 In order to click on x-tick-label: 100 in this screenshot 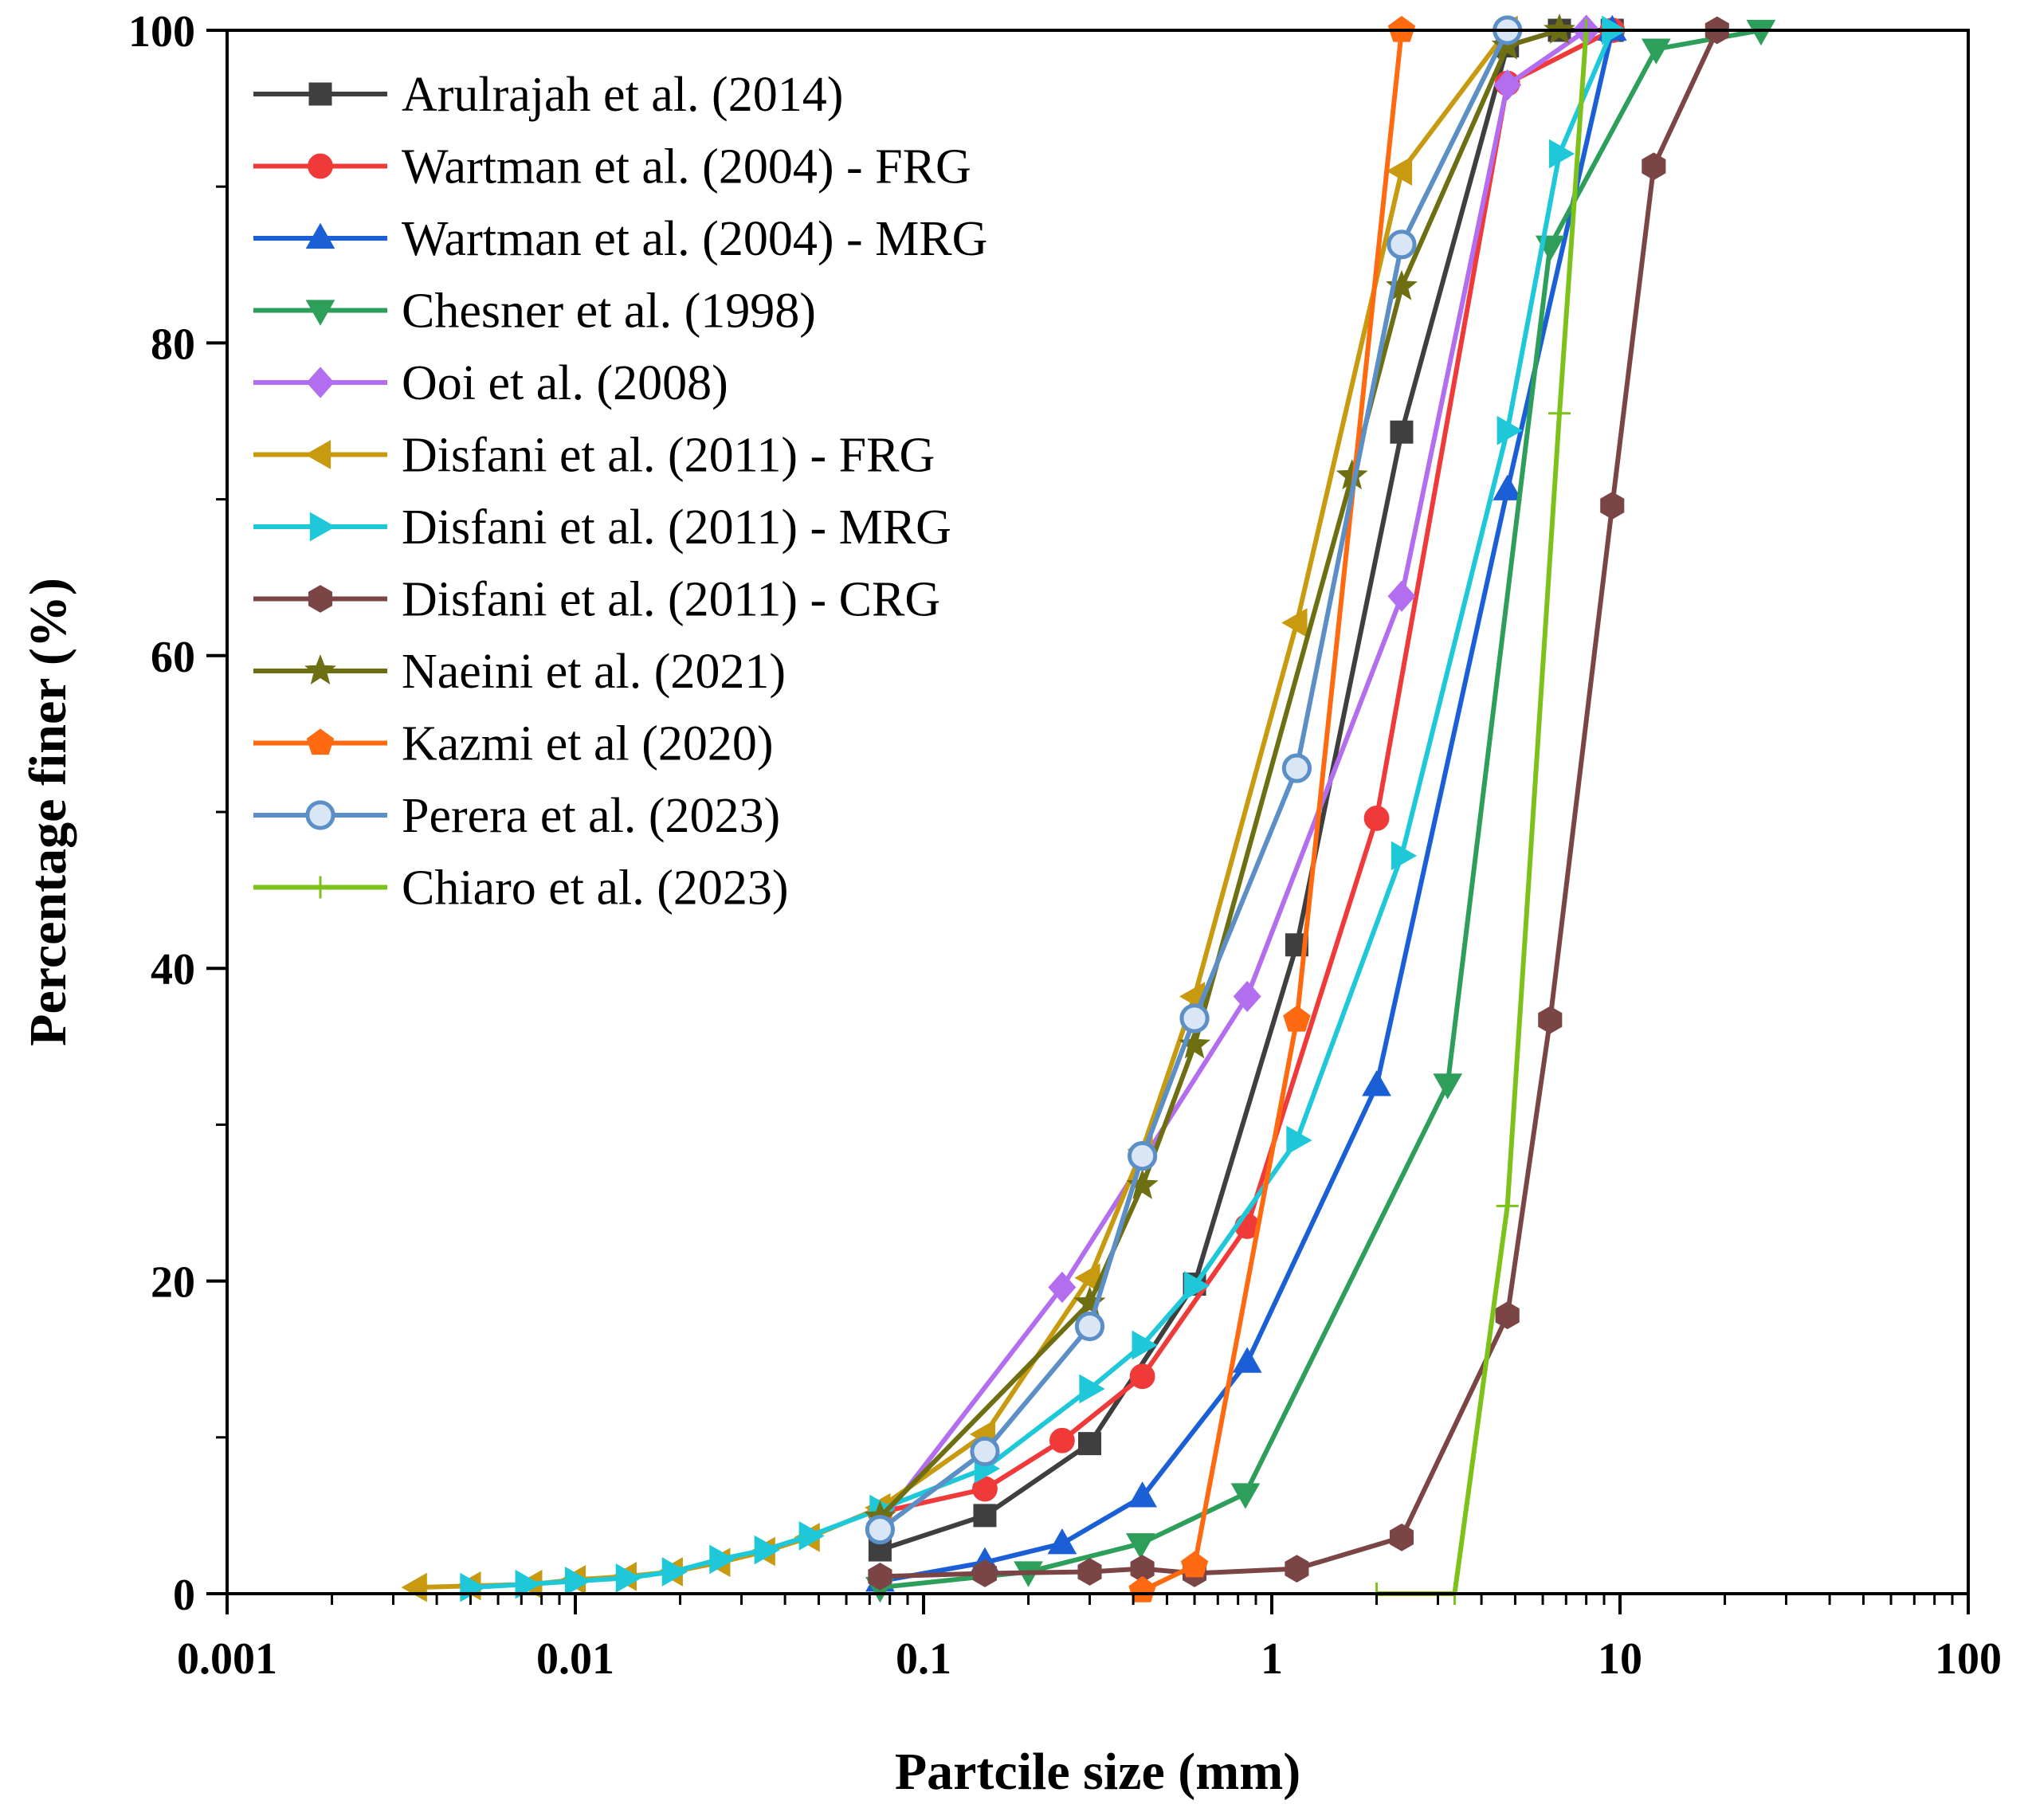, I will do `click(1968, 1659)`.